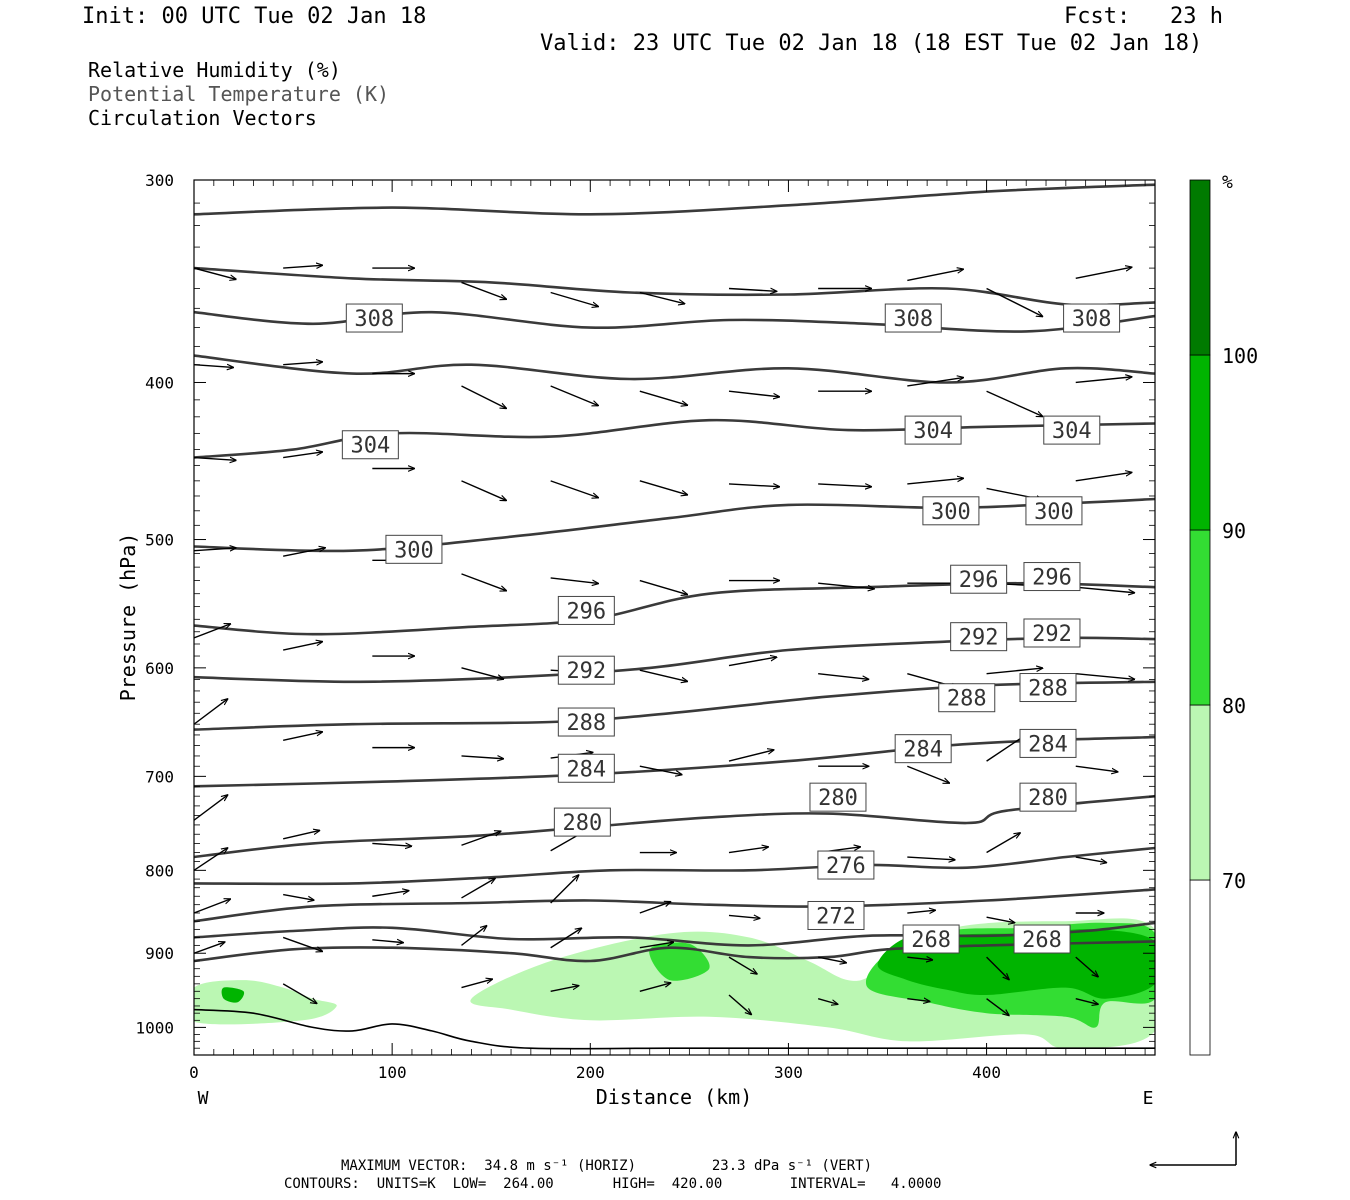 The width and height of the screenshot is (1350, 1200). Describe the element at coordinates (159, 870) in the screenshot. I see `y-tick-label: 800` at that location.